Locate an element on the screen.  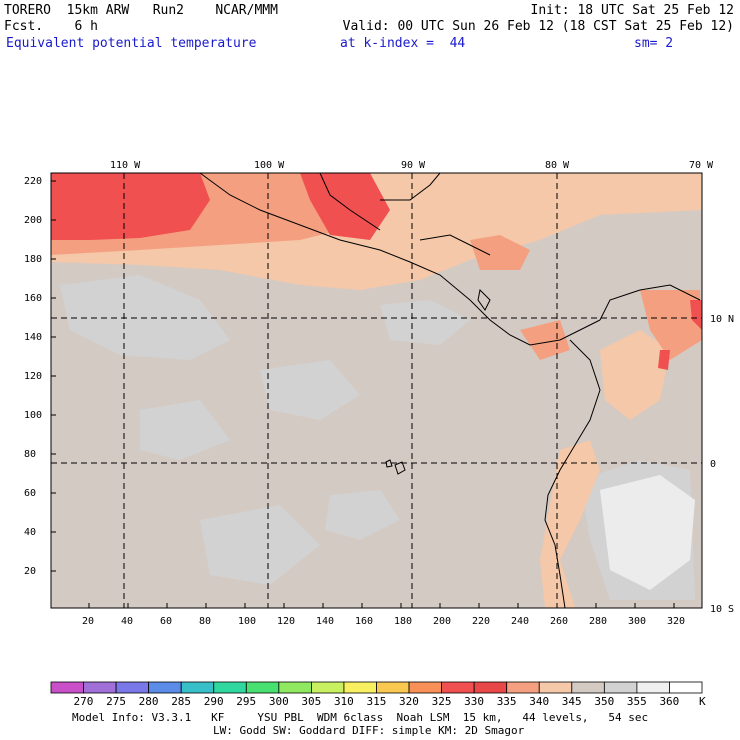
smoothing: sm= 2 is located at coordinates (654, 43).